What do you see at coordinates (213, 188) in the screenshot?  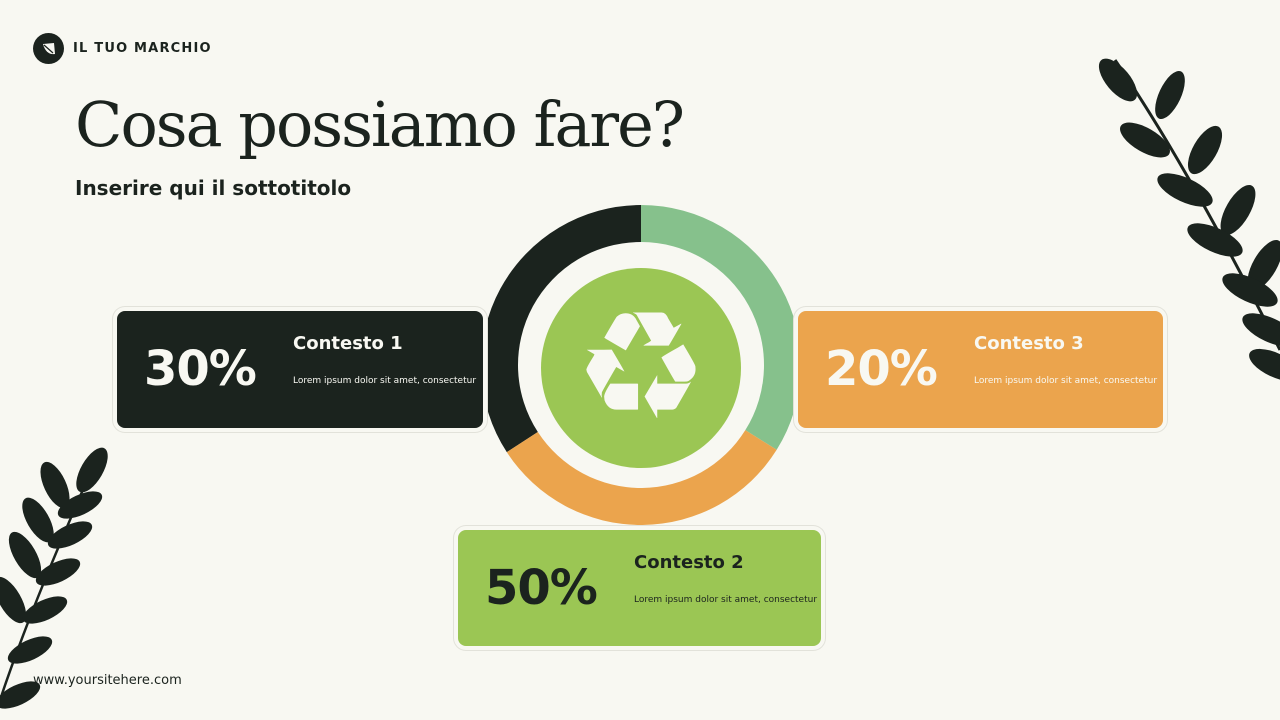 I see `page-subtitle: Inserire qui il sottotitolo` at bounding box center [213, 188].